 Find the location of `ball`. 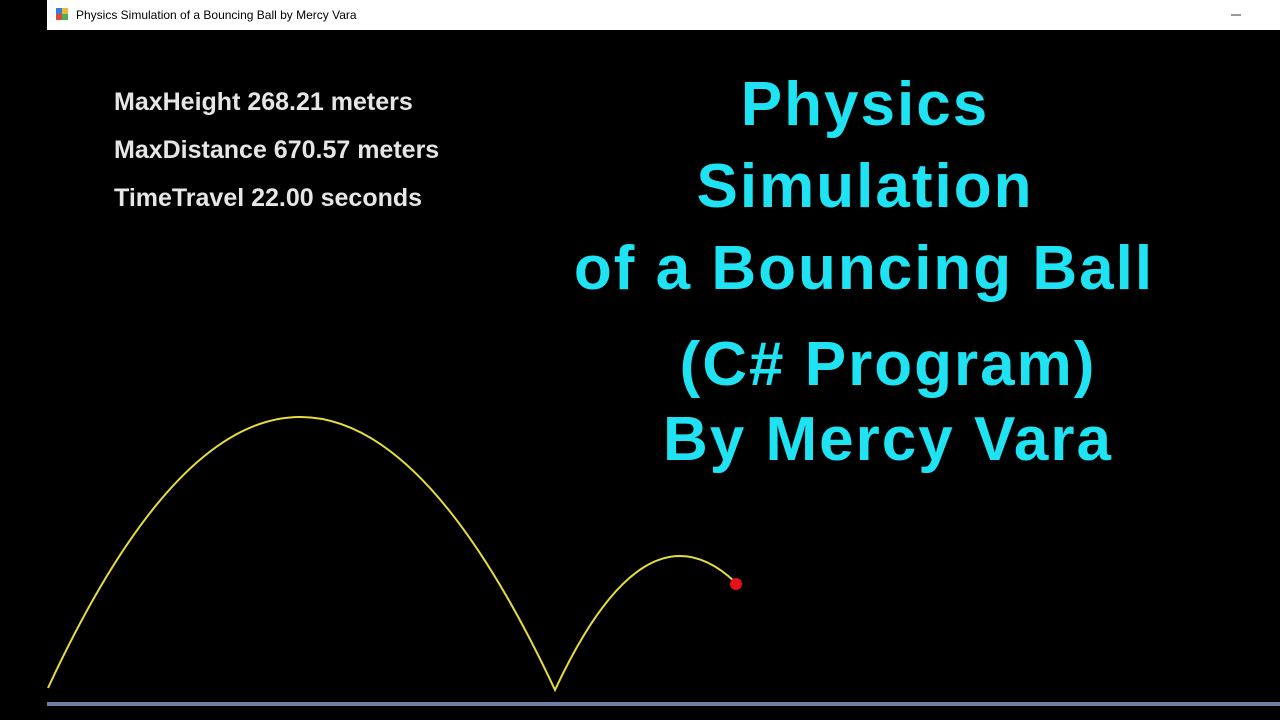

ball is located at coordinates (736, 584).